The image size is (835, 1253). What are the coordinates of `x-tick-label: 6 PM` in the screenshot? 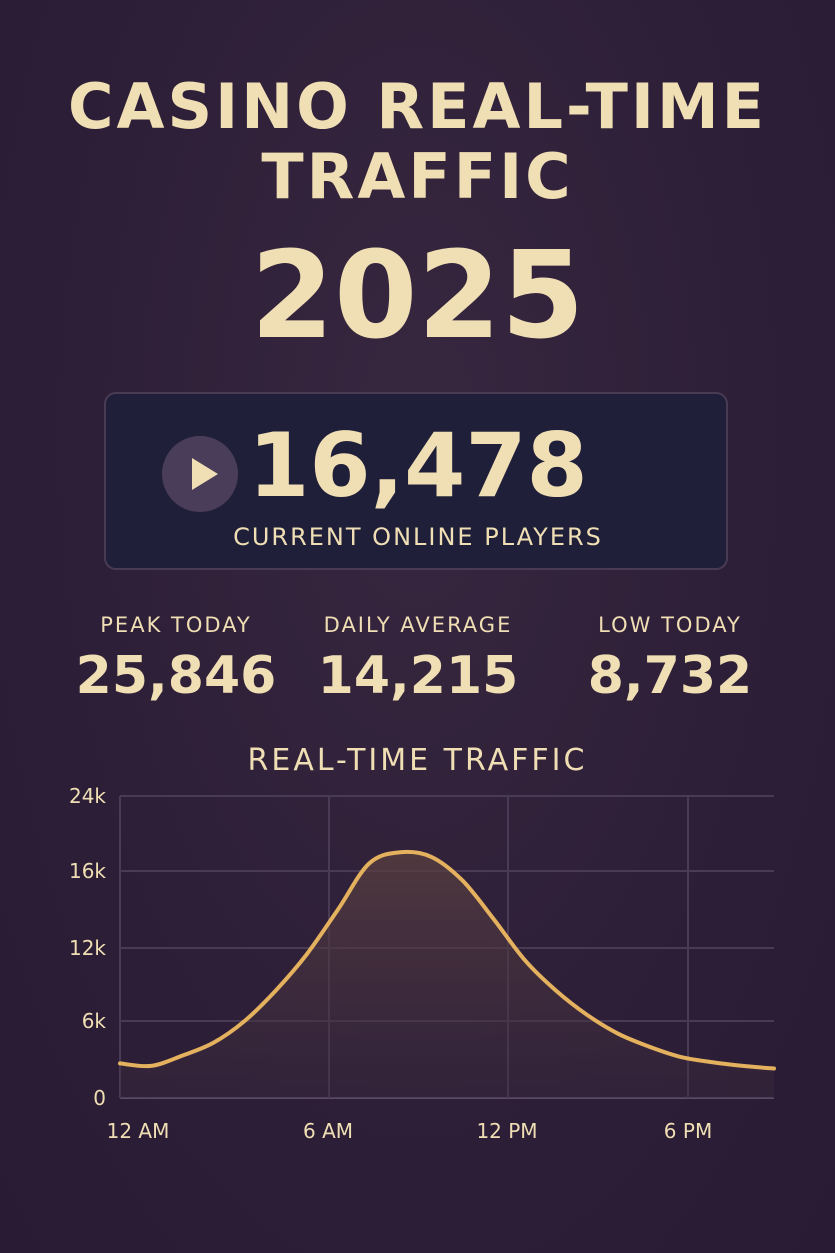 It's located at (688, 1131).